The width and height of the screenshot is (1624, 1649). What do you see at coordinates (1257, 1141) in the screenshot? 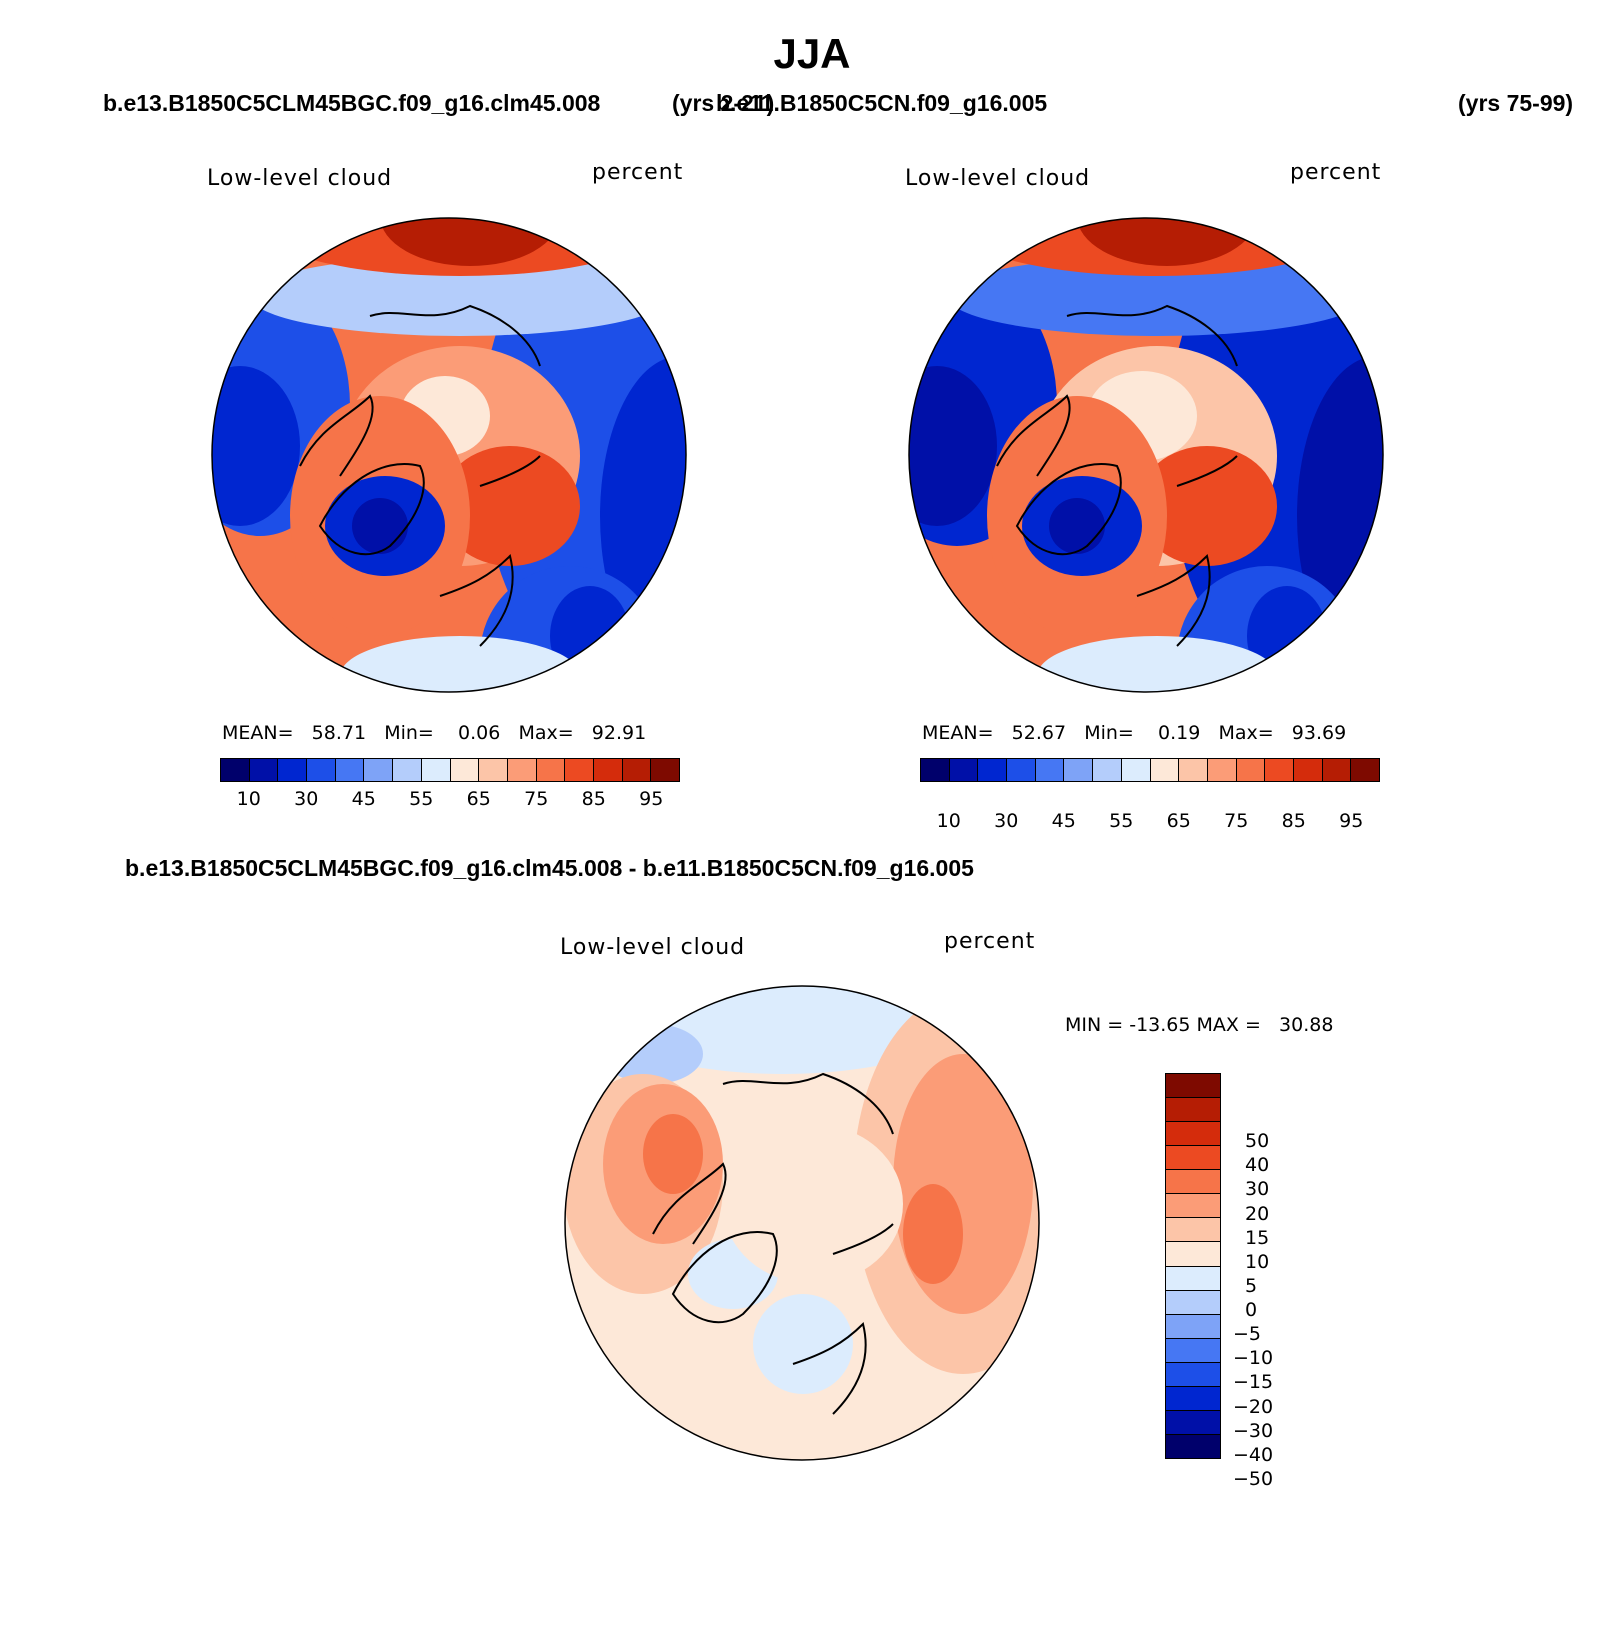
I see `colorbar-tick-label: 50` at bounding box center [1257, 1141].